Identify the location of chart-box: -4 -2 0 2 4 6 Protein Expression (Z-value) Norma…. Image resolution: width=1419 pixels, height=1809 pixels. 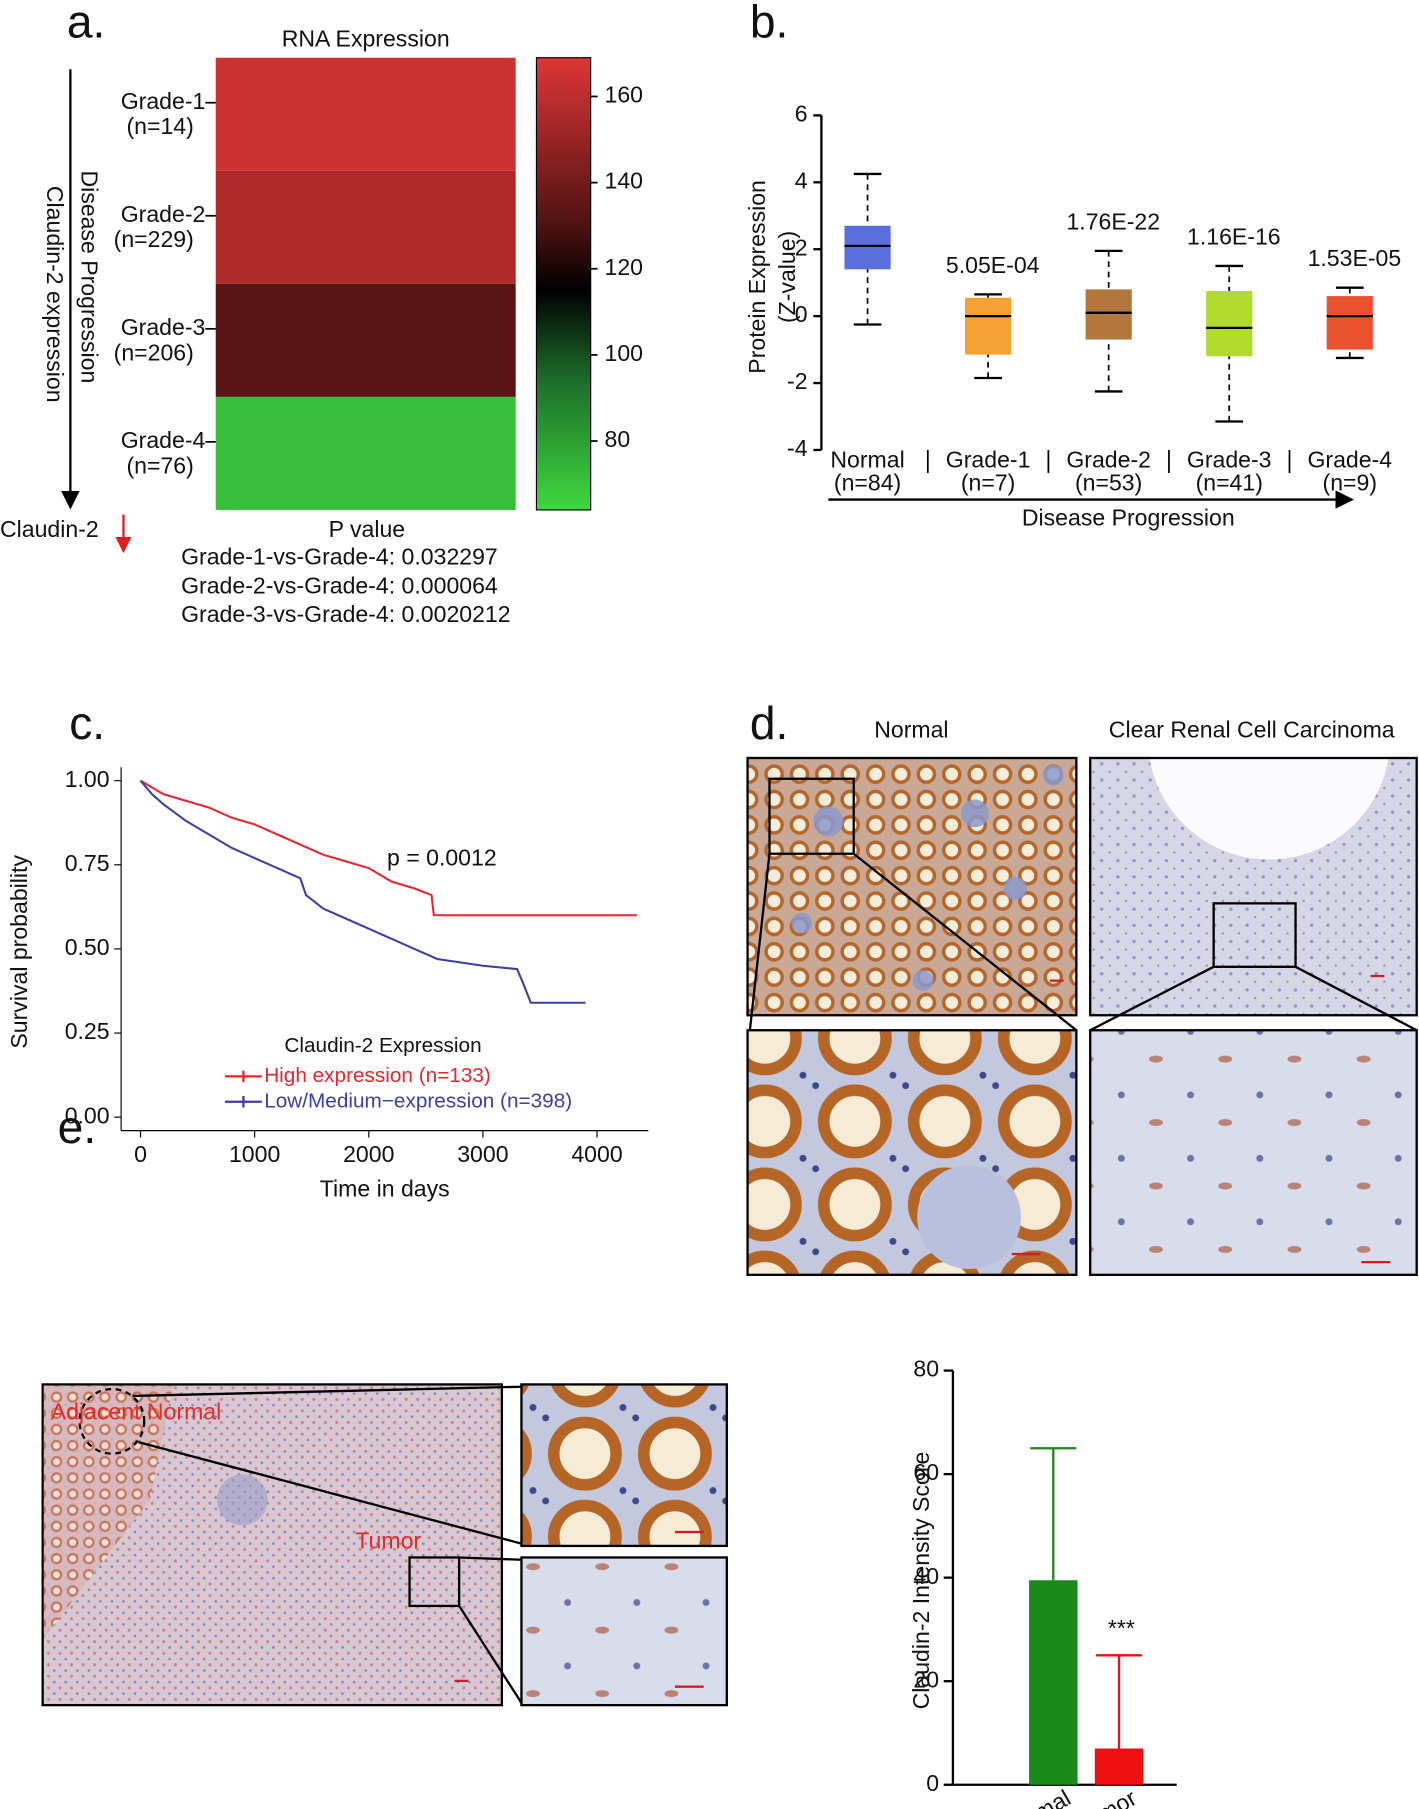
(1072, 315).